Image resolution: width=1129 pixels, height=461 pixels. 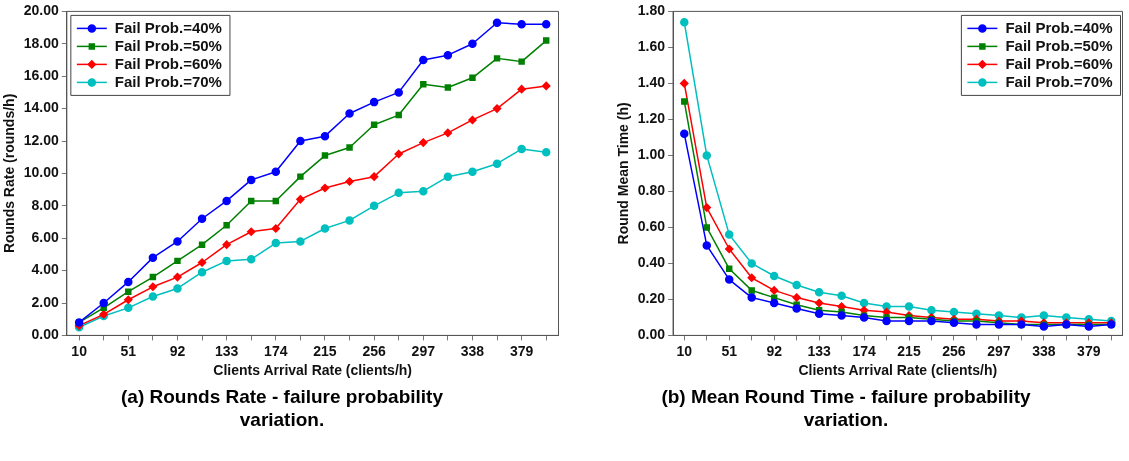 What do you see at coordinates (623, 173) in the screenshot?
I see `y-axis-title: Round Mean Time (h)` at bounding box center [623, 173].